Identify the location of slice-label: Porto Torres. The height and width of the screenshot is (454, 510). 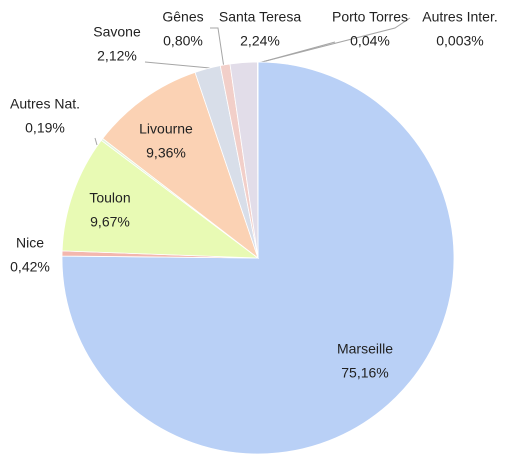
(370, 17).